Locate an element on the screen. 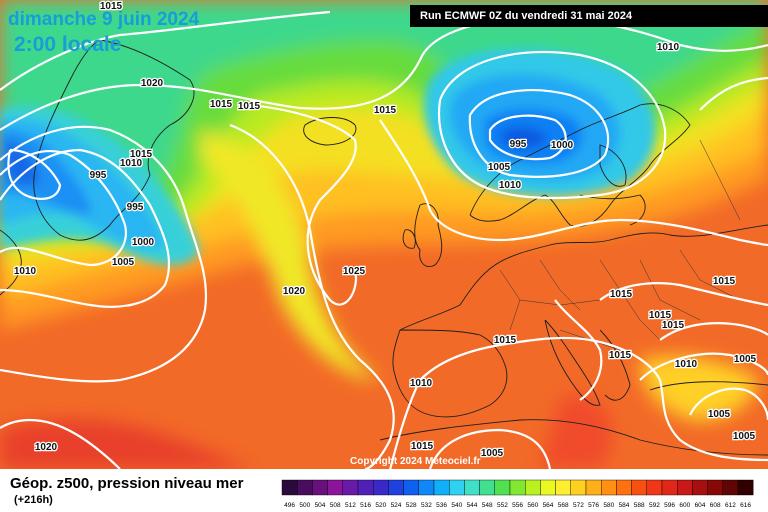  scale-tick-label: 548 is located at coordinates (487, 505).